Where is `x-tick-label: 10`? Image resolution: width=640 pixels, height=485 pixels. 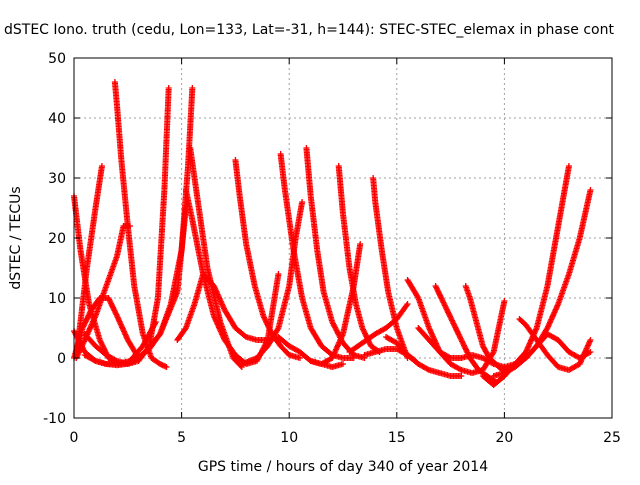 x-tick-label: 10 is located at coordinates (289, 438).